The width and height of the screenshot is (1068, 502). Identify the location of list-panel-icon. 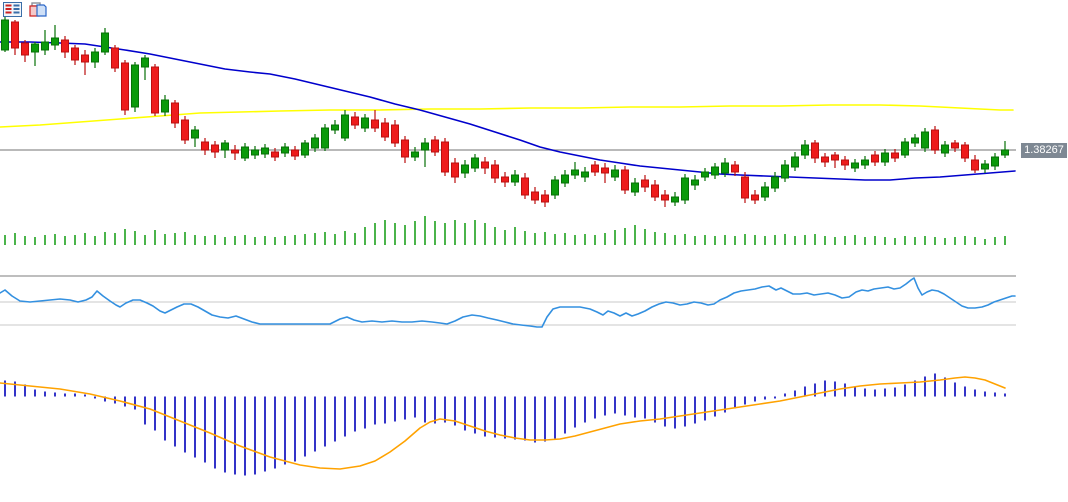
(12, 9).